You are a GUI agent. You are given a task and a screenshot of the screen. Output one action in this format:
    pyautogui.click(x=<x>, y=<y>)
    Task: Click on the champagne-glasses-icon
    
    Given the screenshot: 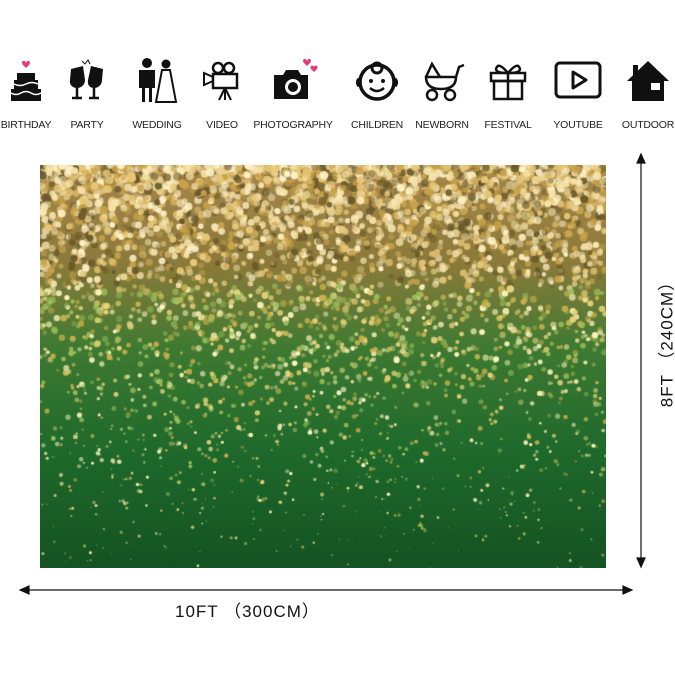 What is the action you would take?
    pyautogui.click(x=86, y=79)
    